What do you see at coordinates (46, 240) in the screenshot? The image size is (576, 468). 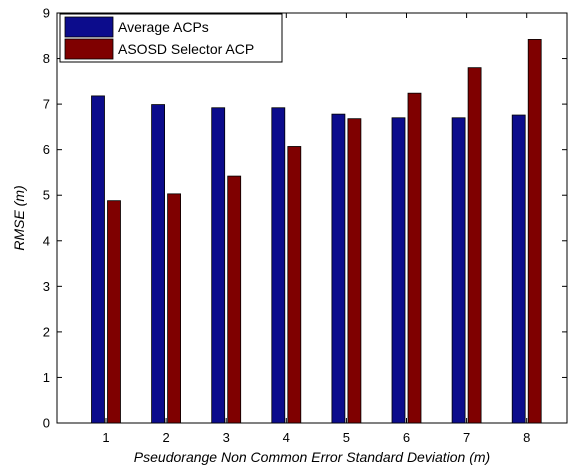 I see `y-tick-label: 4` at bounding box center [46, 240].